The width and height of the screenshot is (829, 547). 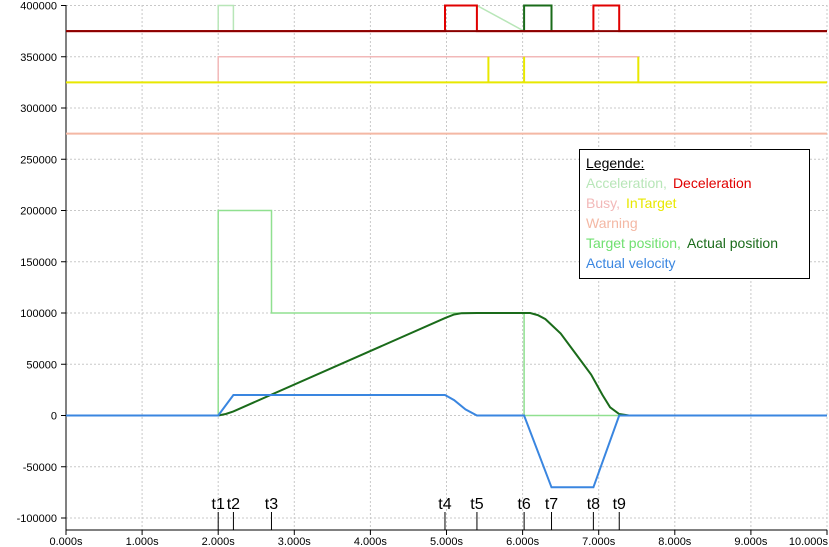 What do you see at coordinates (218, 504) in the screenshot?
I see `marker-label: t1` at bounding box center [218, 504].